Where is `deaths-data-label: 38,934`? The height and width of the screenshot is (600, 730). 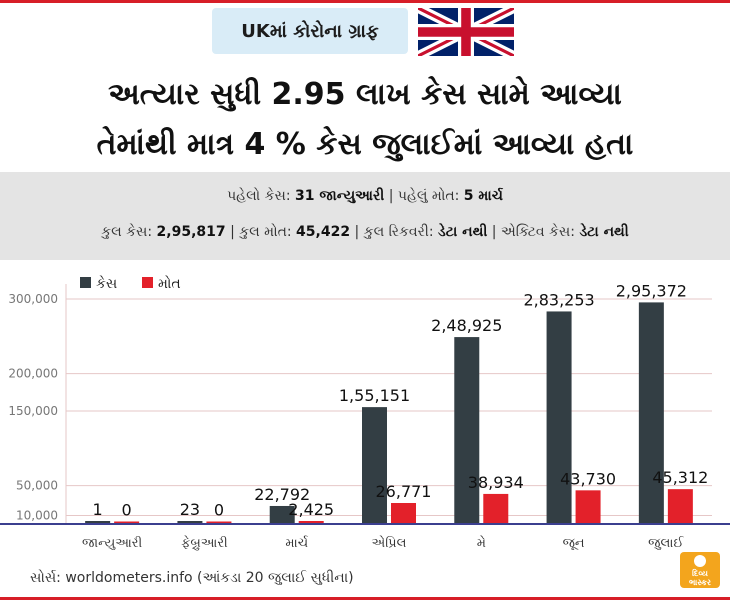
deaths-data-label: 38,934 is located at coordinates (496, 482).